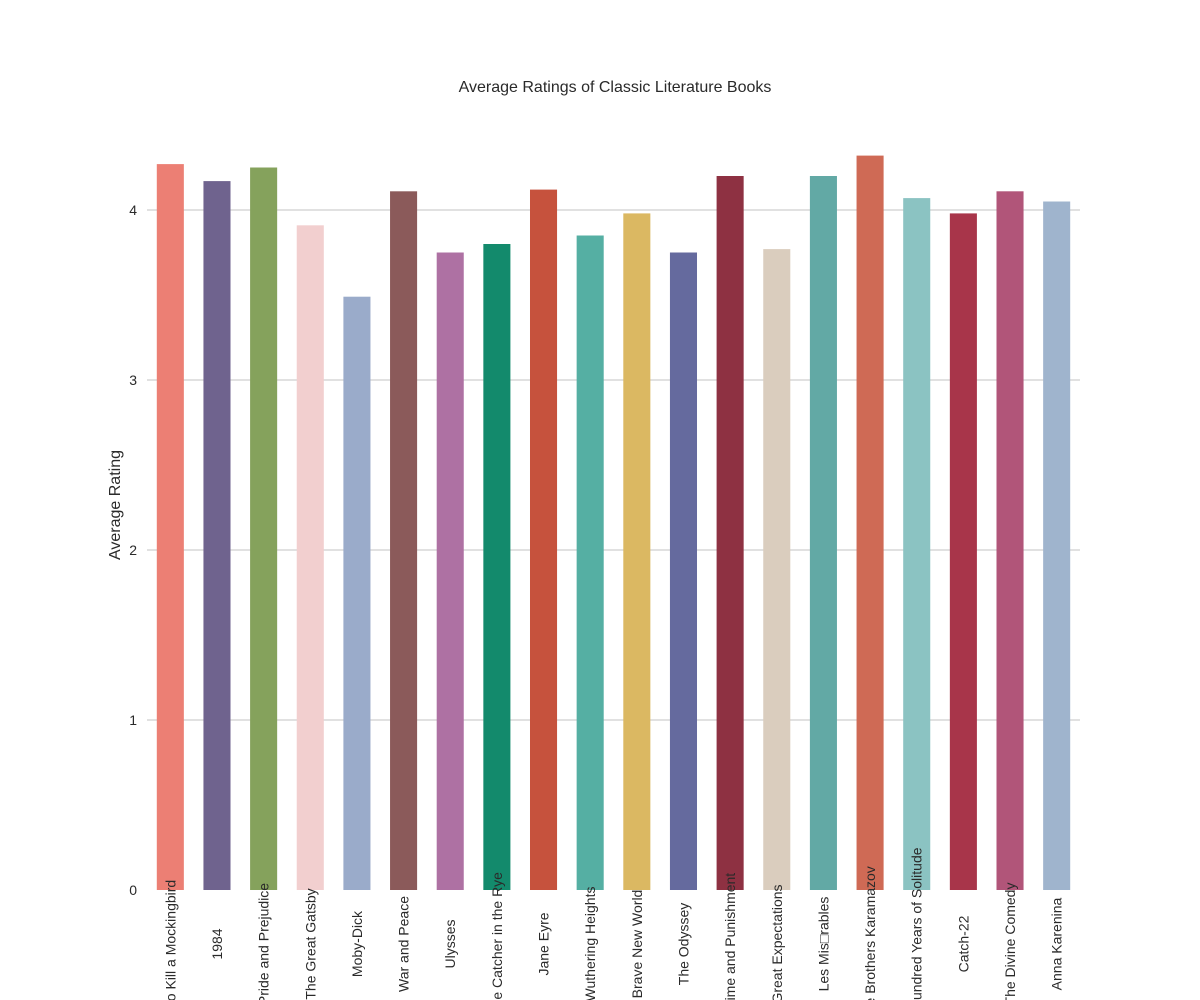 The width and height of the screenshot is (1200, 1000). Describe the element at coordinates (637, 944) in the screenshot. I see `x-tick-label: Brave New World` at that location.